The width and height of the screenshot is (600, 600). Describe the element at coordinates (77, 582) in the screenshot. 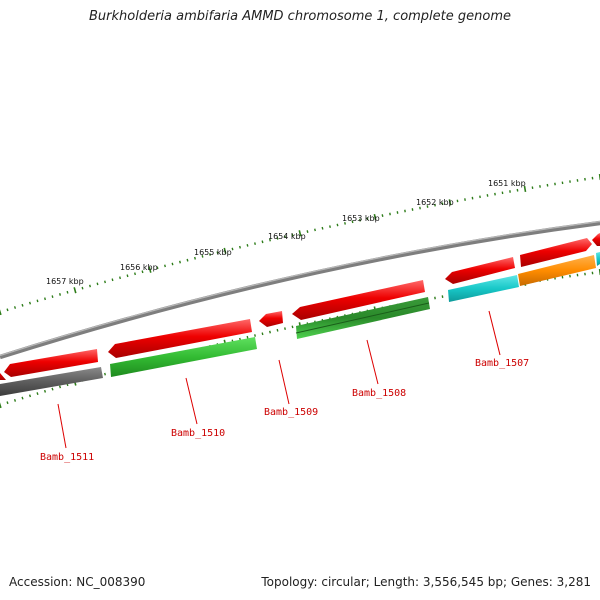

I see `accession-text: Accession: NC_008390` at that location.